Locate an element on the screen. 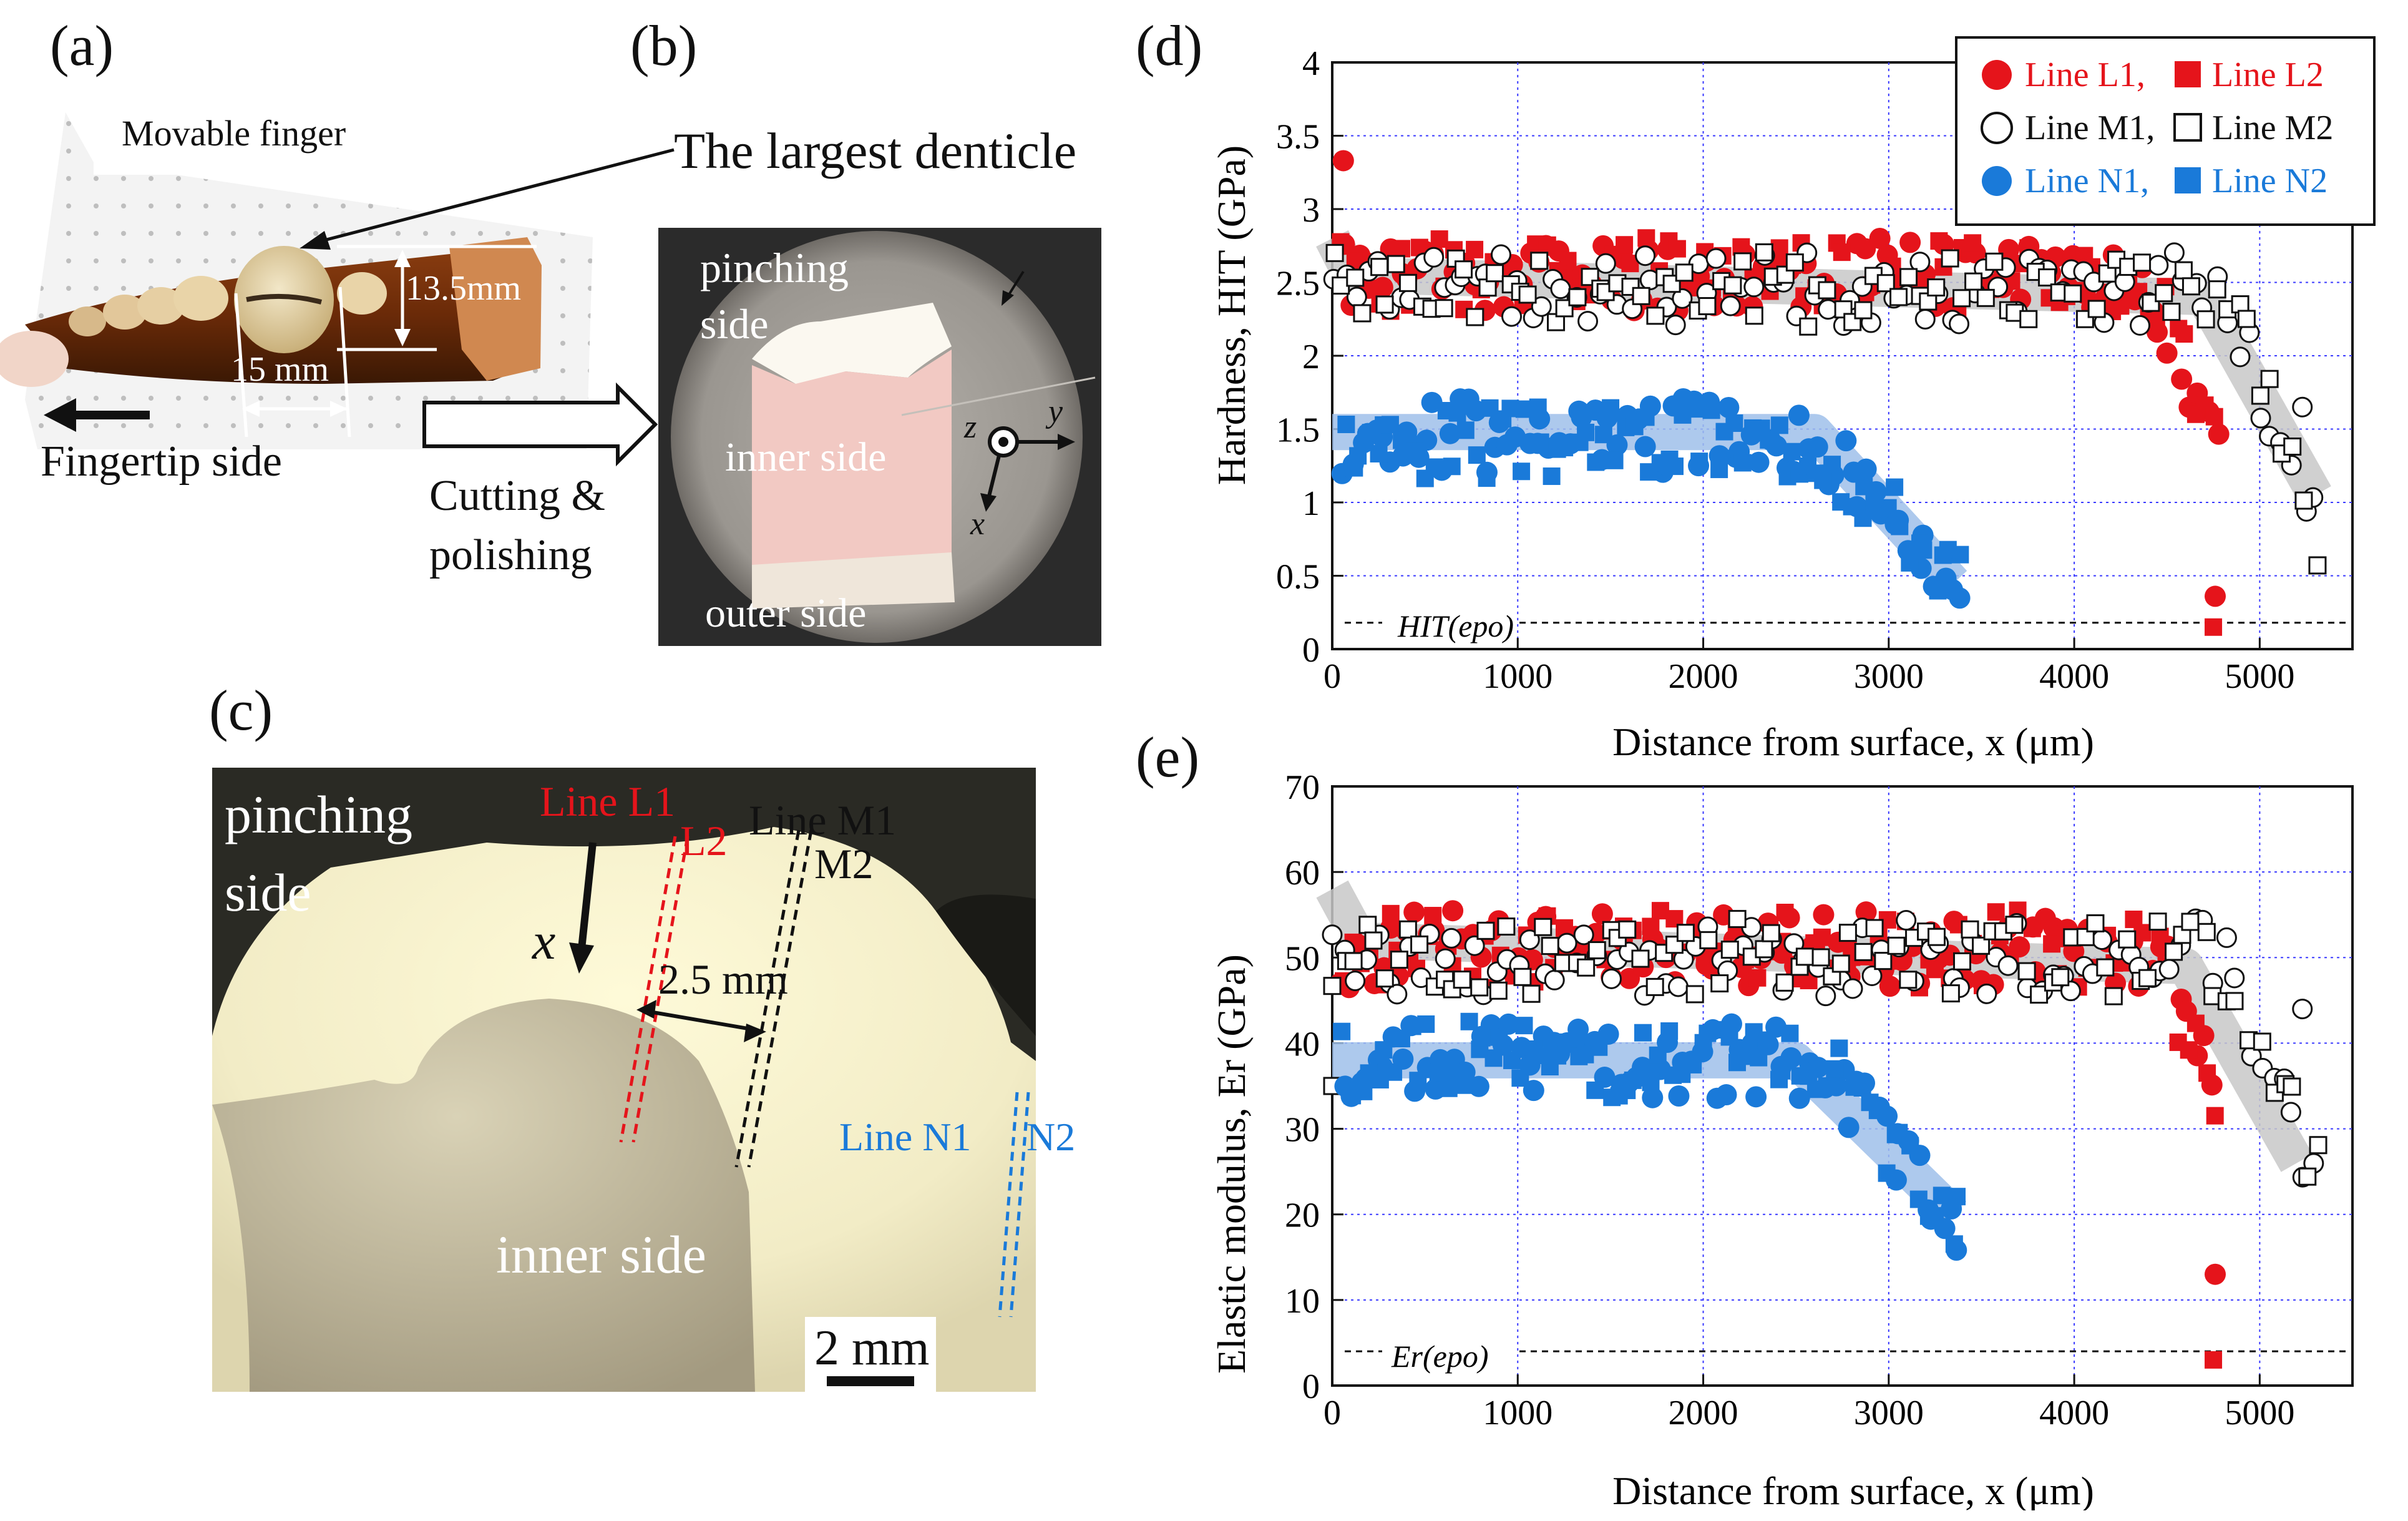 The width and height of the screenshot is (2408, 1521). x-tick-label: 0 is located at coordinates (1332, 676).